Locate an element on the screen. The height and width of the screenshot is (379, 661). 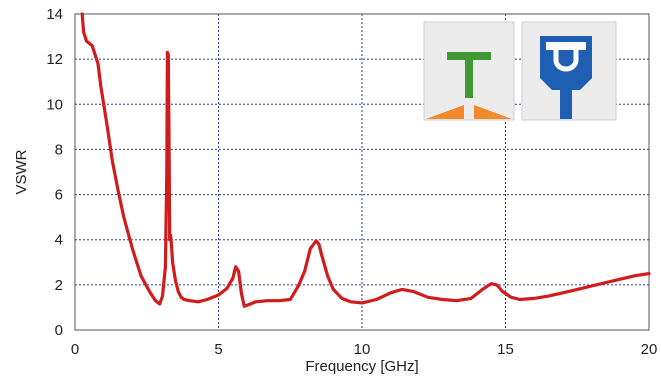
y-tick-label: 6 is located at coordinates (59, 195).